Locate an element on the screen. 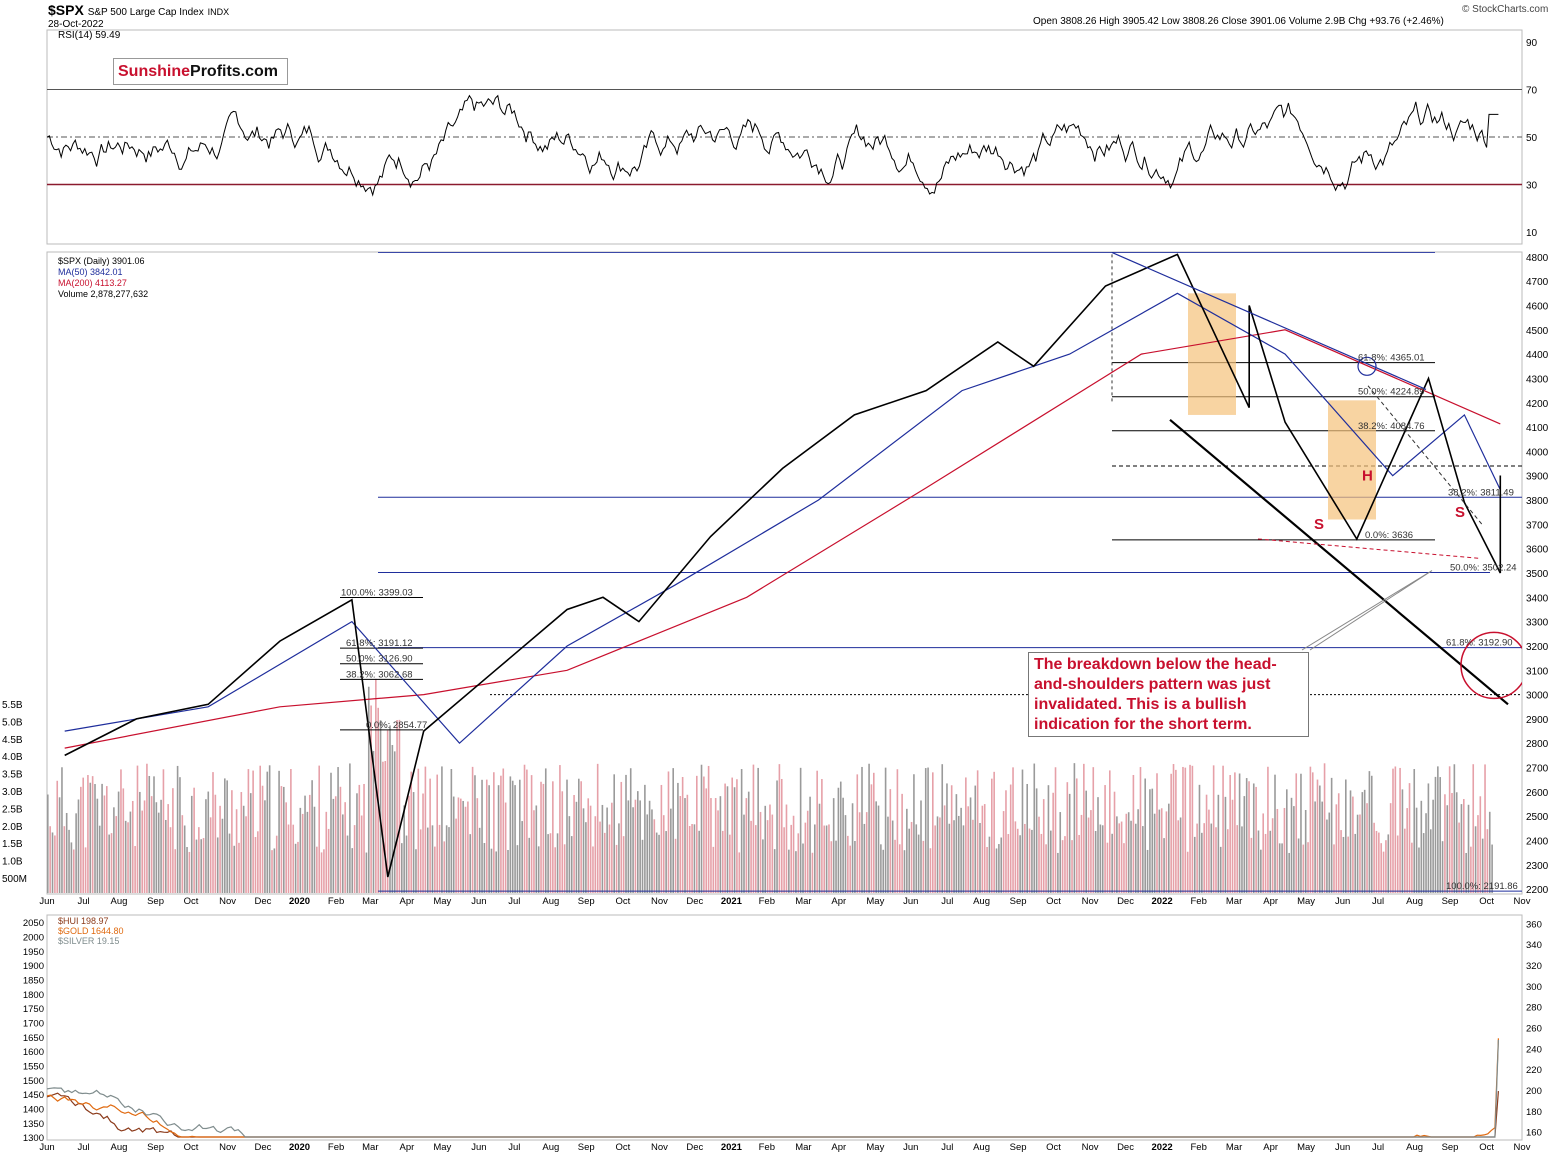  price-tick: 4500 is located at coordinates (1537, 331).